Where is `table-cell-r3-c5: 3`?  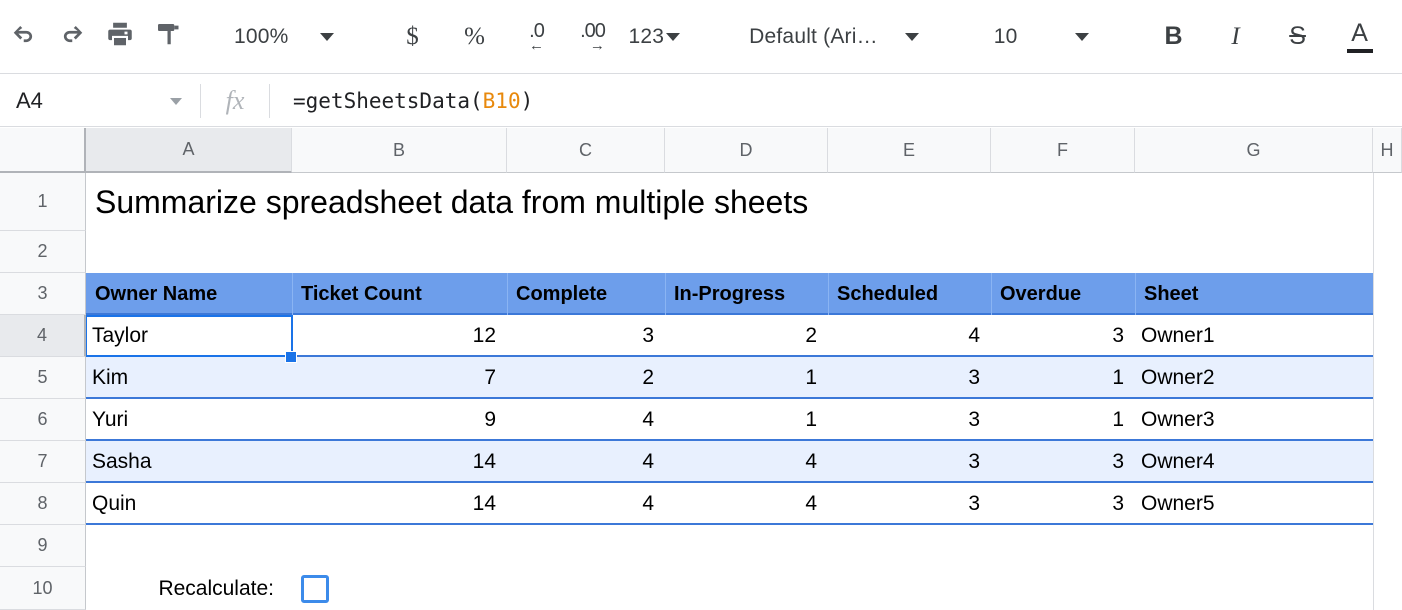
table-cell-r3-c5: 3 is located at coordinates (1063, 462).